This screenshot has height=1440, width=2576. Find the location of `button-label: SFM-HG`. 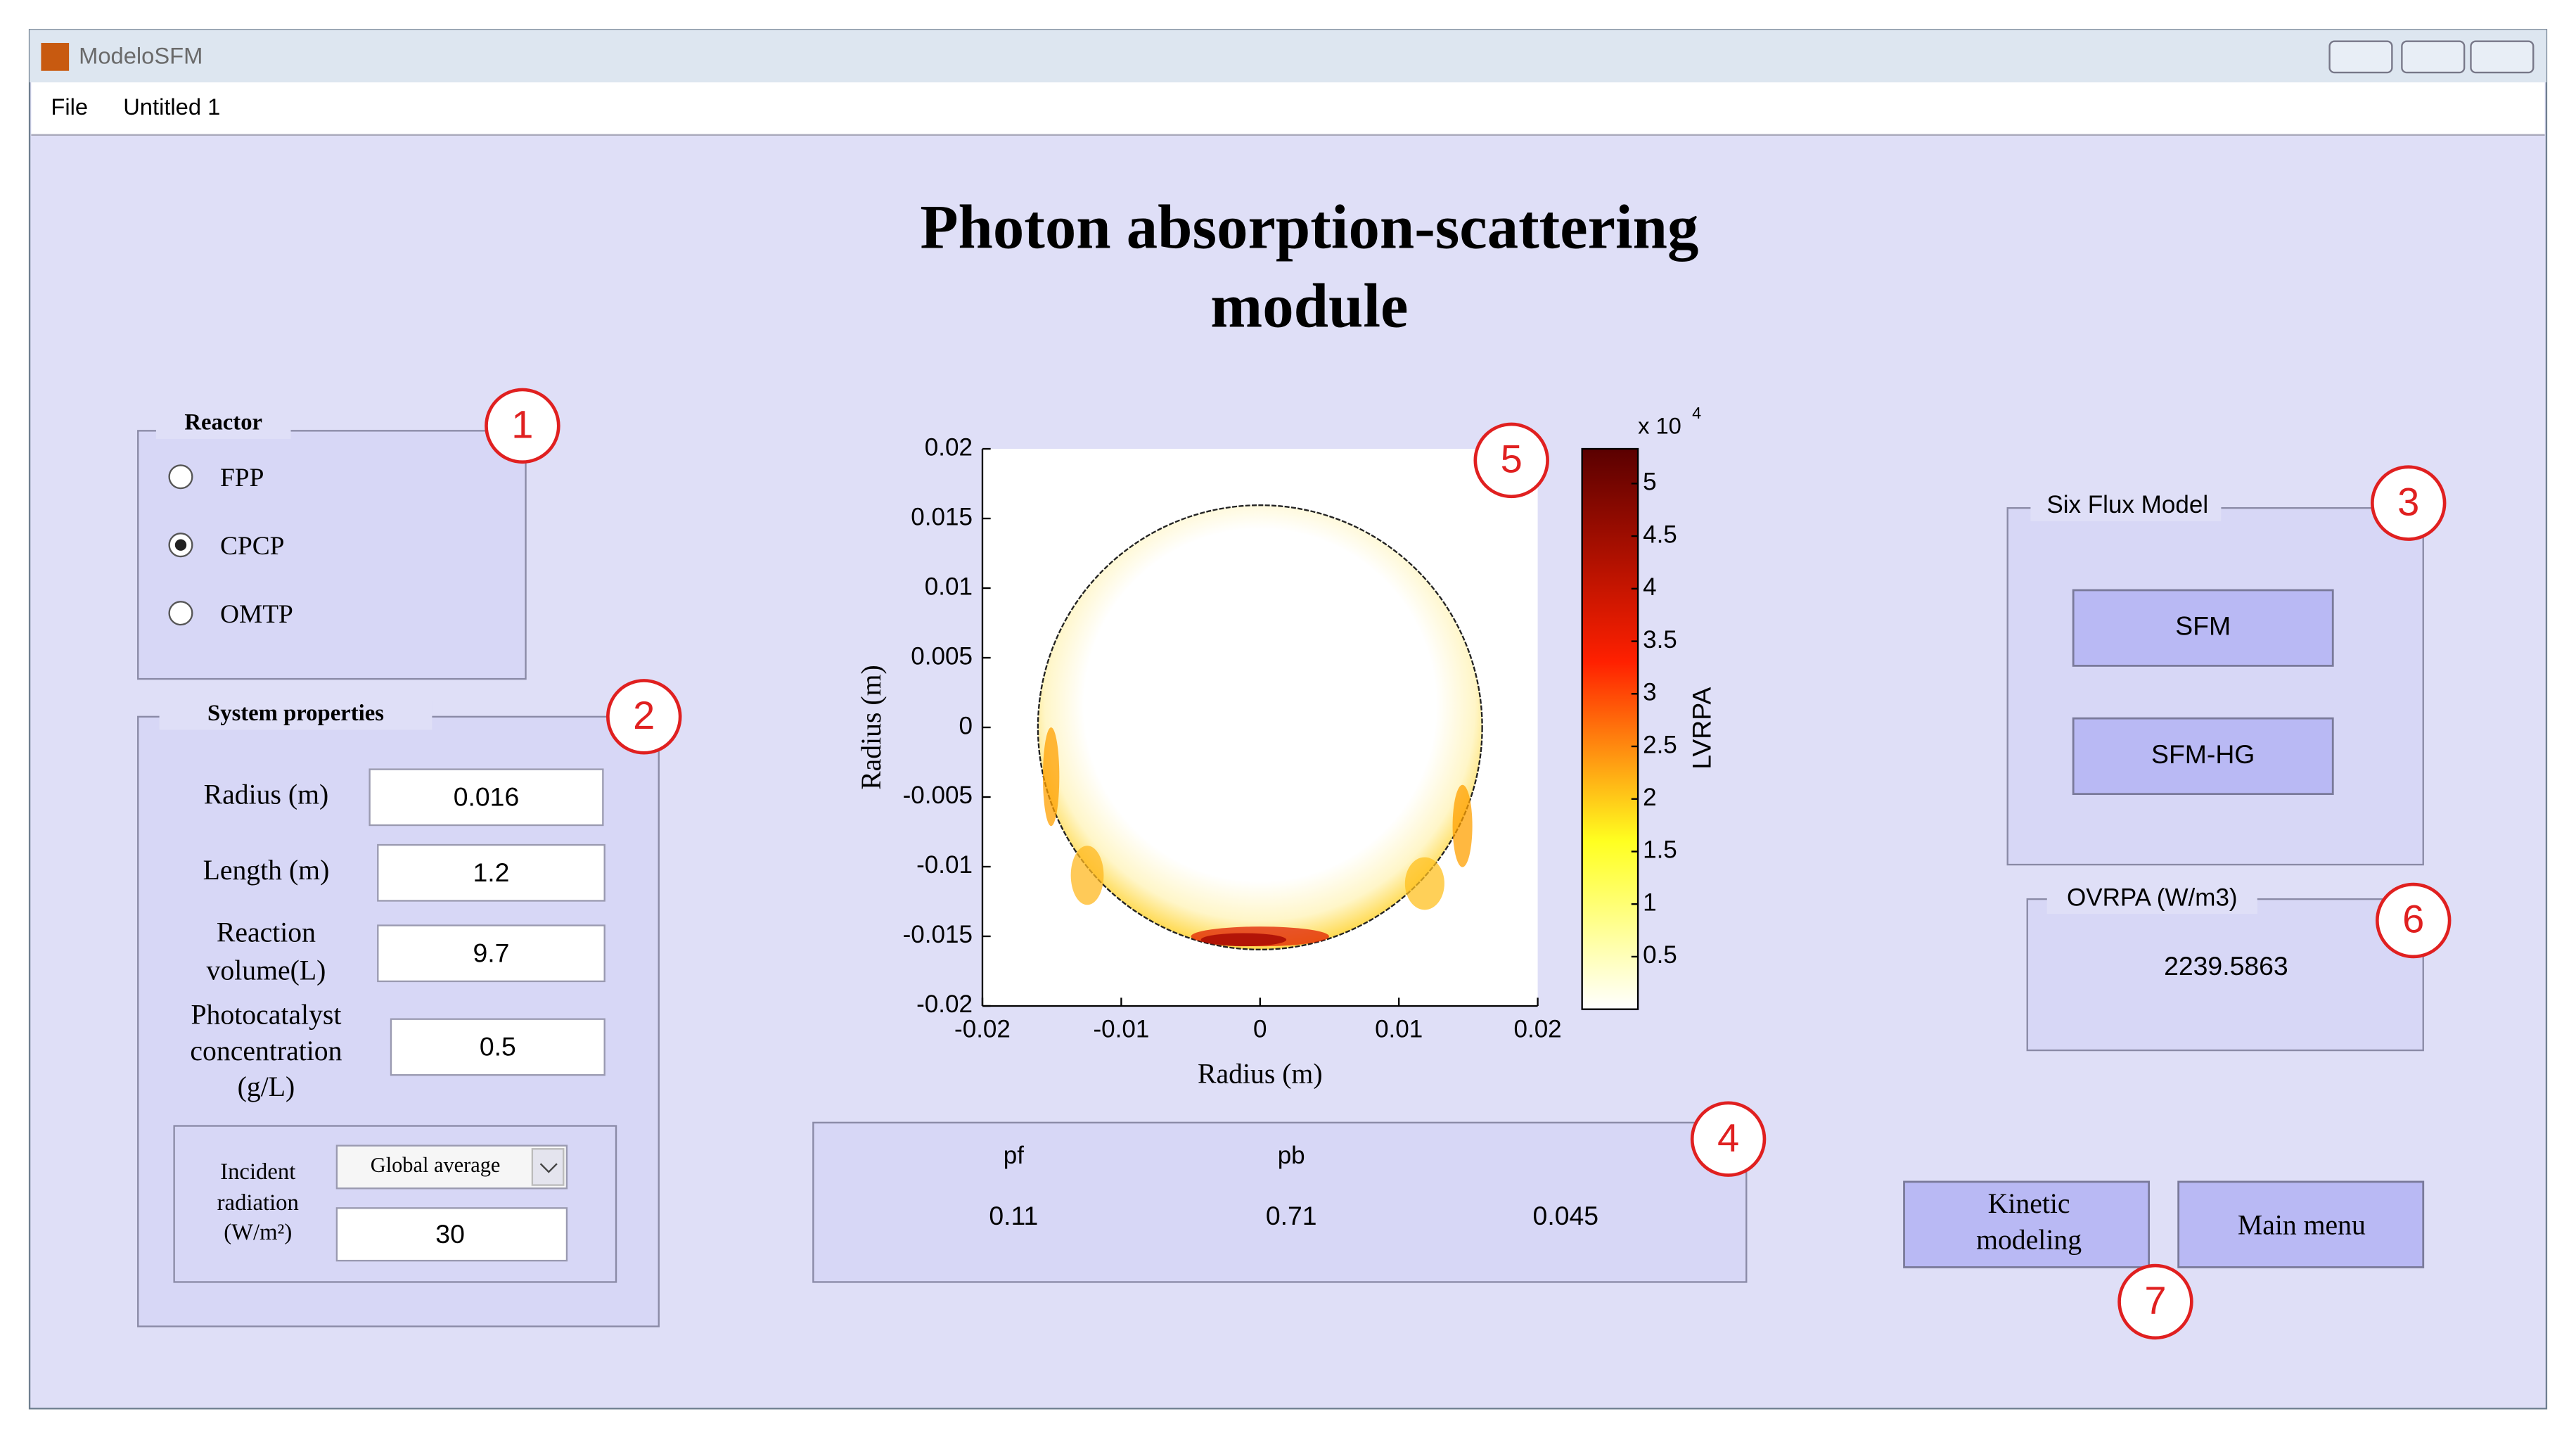

button-label: SFM-HG is located at coordinates (2203, 754).